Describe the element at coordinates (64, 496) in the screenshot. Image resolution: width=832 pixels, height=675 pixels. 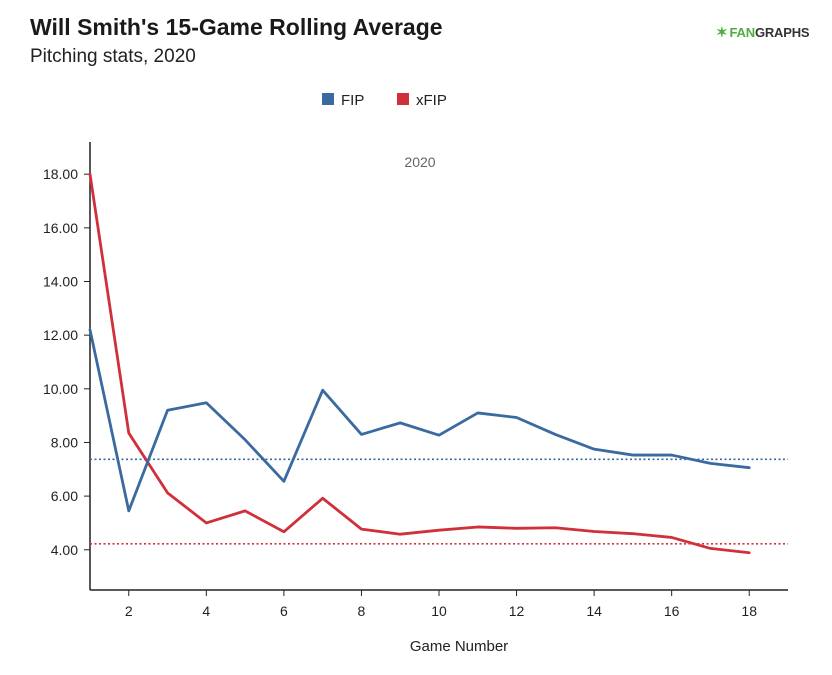
I see `y-tick-label: 6.00` at that location.